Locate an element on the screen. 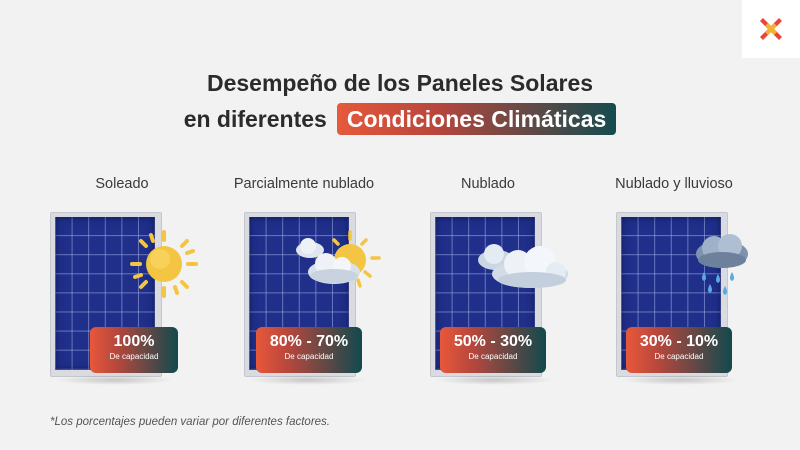  capacity-badge: 30% - 10% De capacidad is located at coordinates (679, 350).